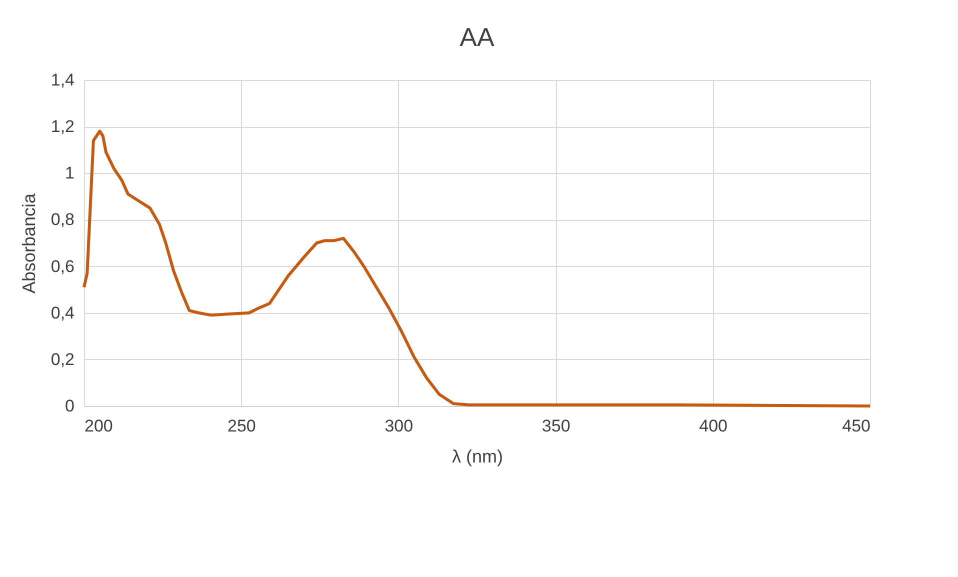  Describe the element at coordinates (713, 426) in the screenshot. I see `x-tick-label: 400` at that location.